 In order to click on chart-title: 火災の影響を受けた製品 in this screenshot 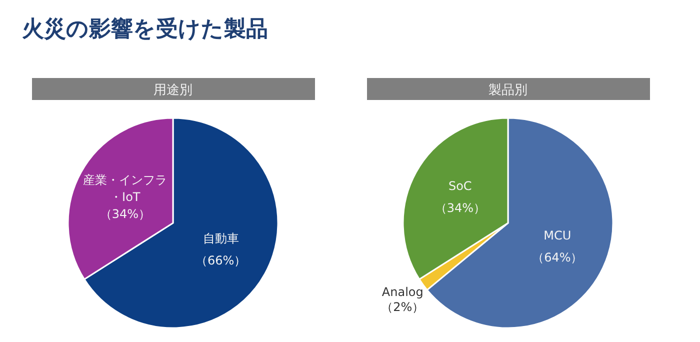, I will do `click(145, 29)`.